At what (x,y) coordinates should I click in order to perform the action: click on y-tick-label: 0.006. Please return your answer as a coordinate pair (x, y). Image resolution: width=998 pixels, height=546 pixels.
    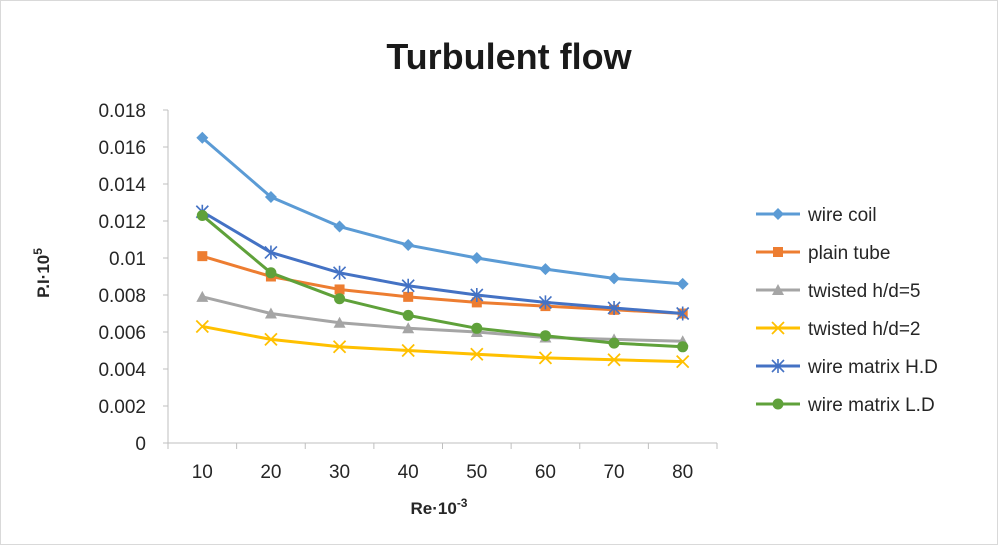
    Looking at the image, I should click on (122, 333).